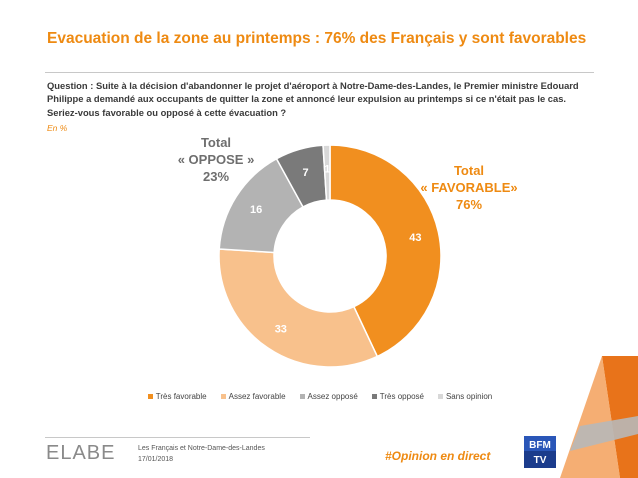  Describe the element at coordinates (177, 437) in the screenshot. I see `footer-divider` at that location.